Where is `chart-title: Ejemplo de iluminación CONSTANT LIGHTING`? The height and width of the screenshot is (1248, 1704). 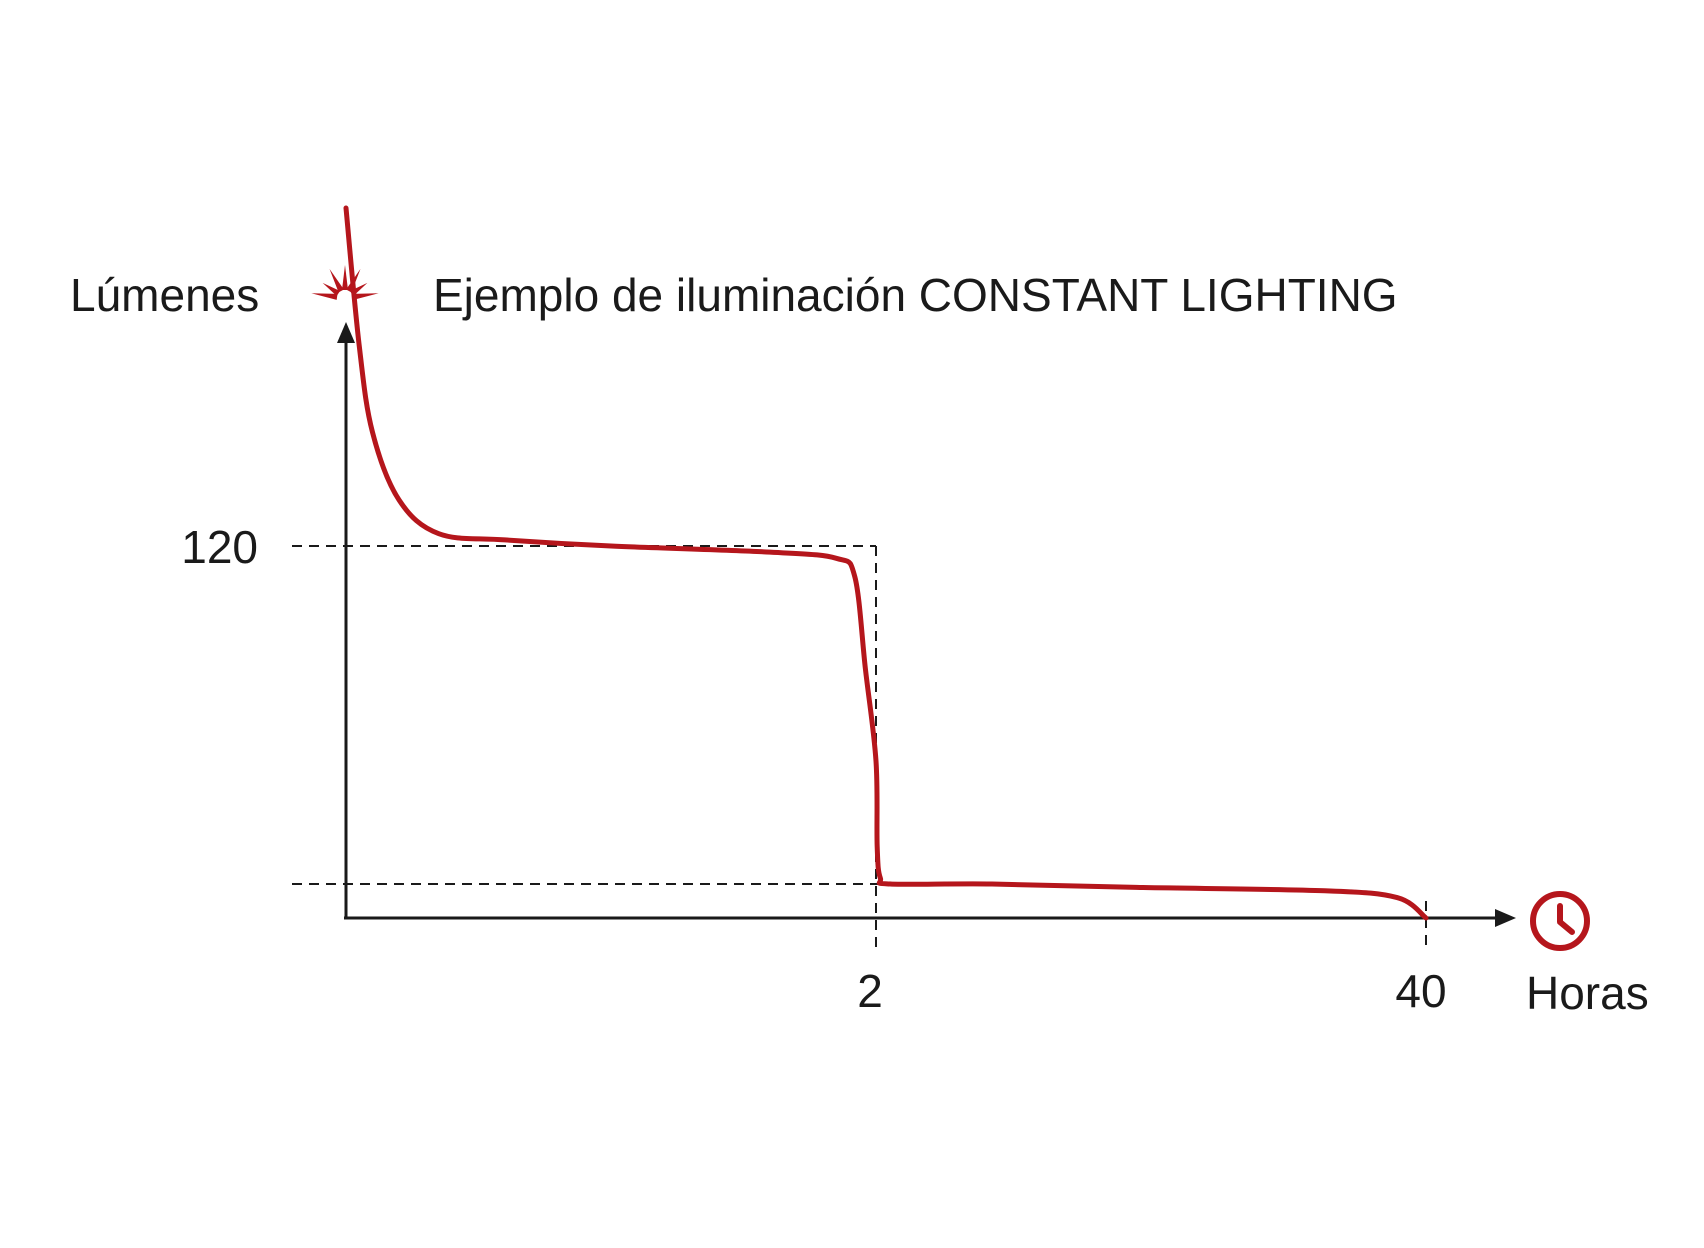
chart-title: Ejemplo de iluminación CONSTANT LIGHTING is located at coordinates (915, 295).